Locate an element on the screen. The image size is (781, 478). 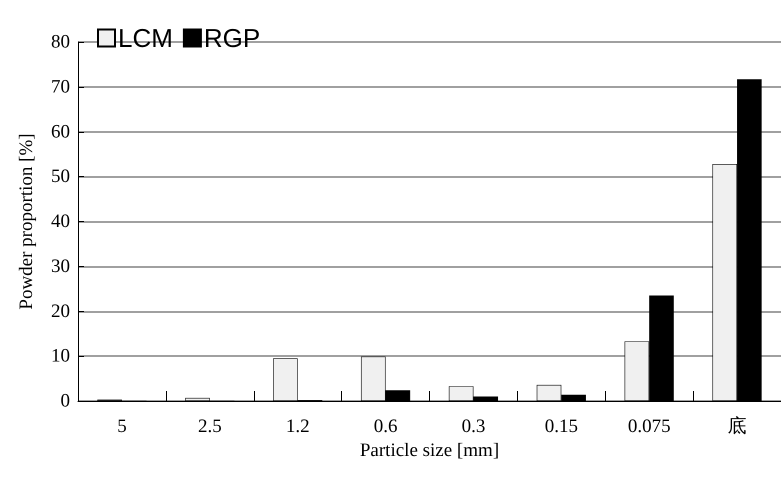
x-tick-label: 1.2 is located at coordinates (298, 426).